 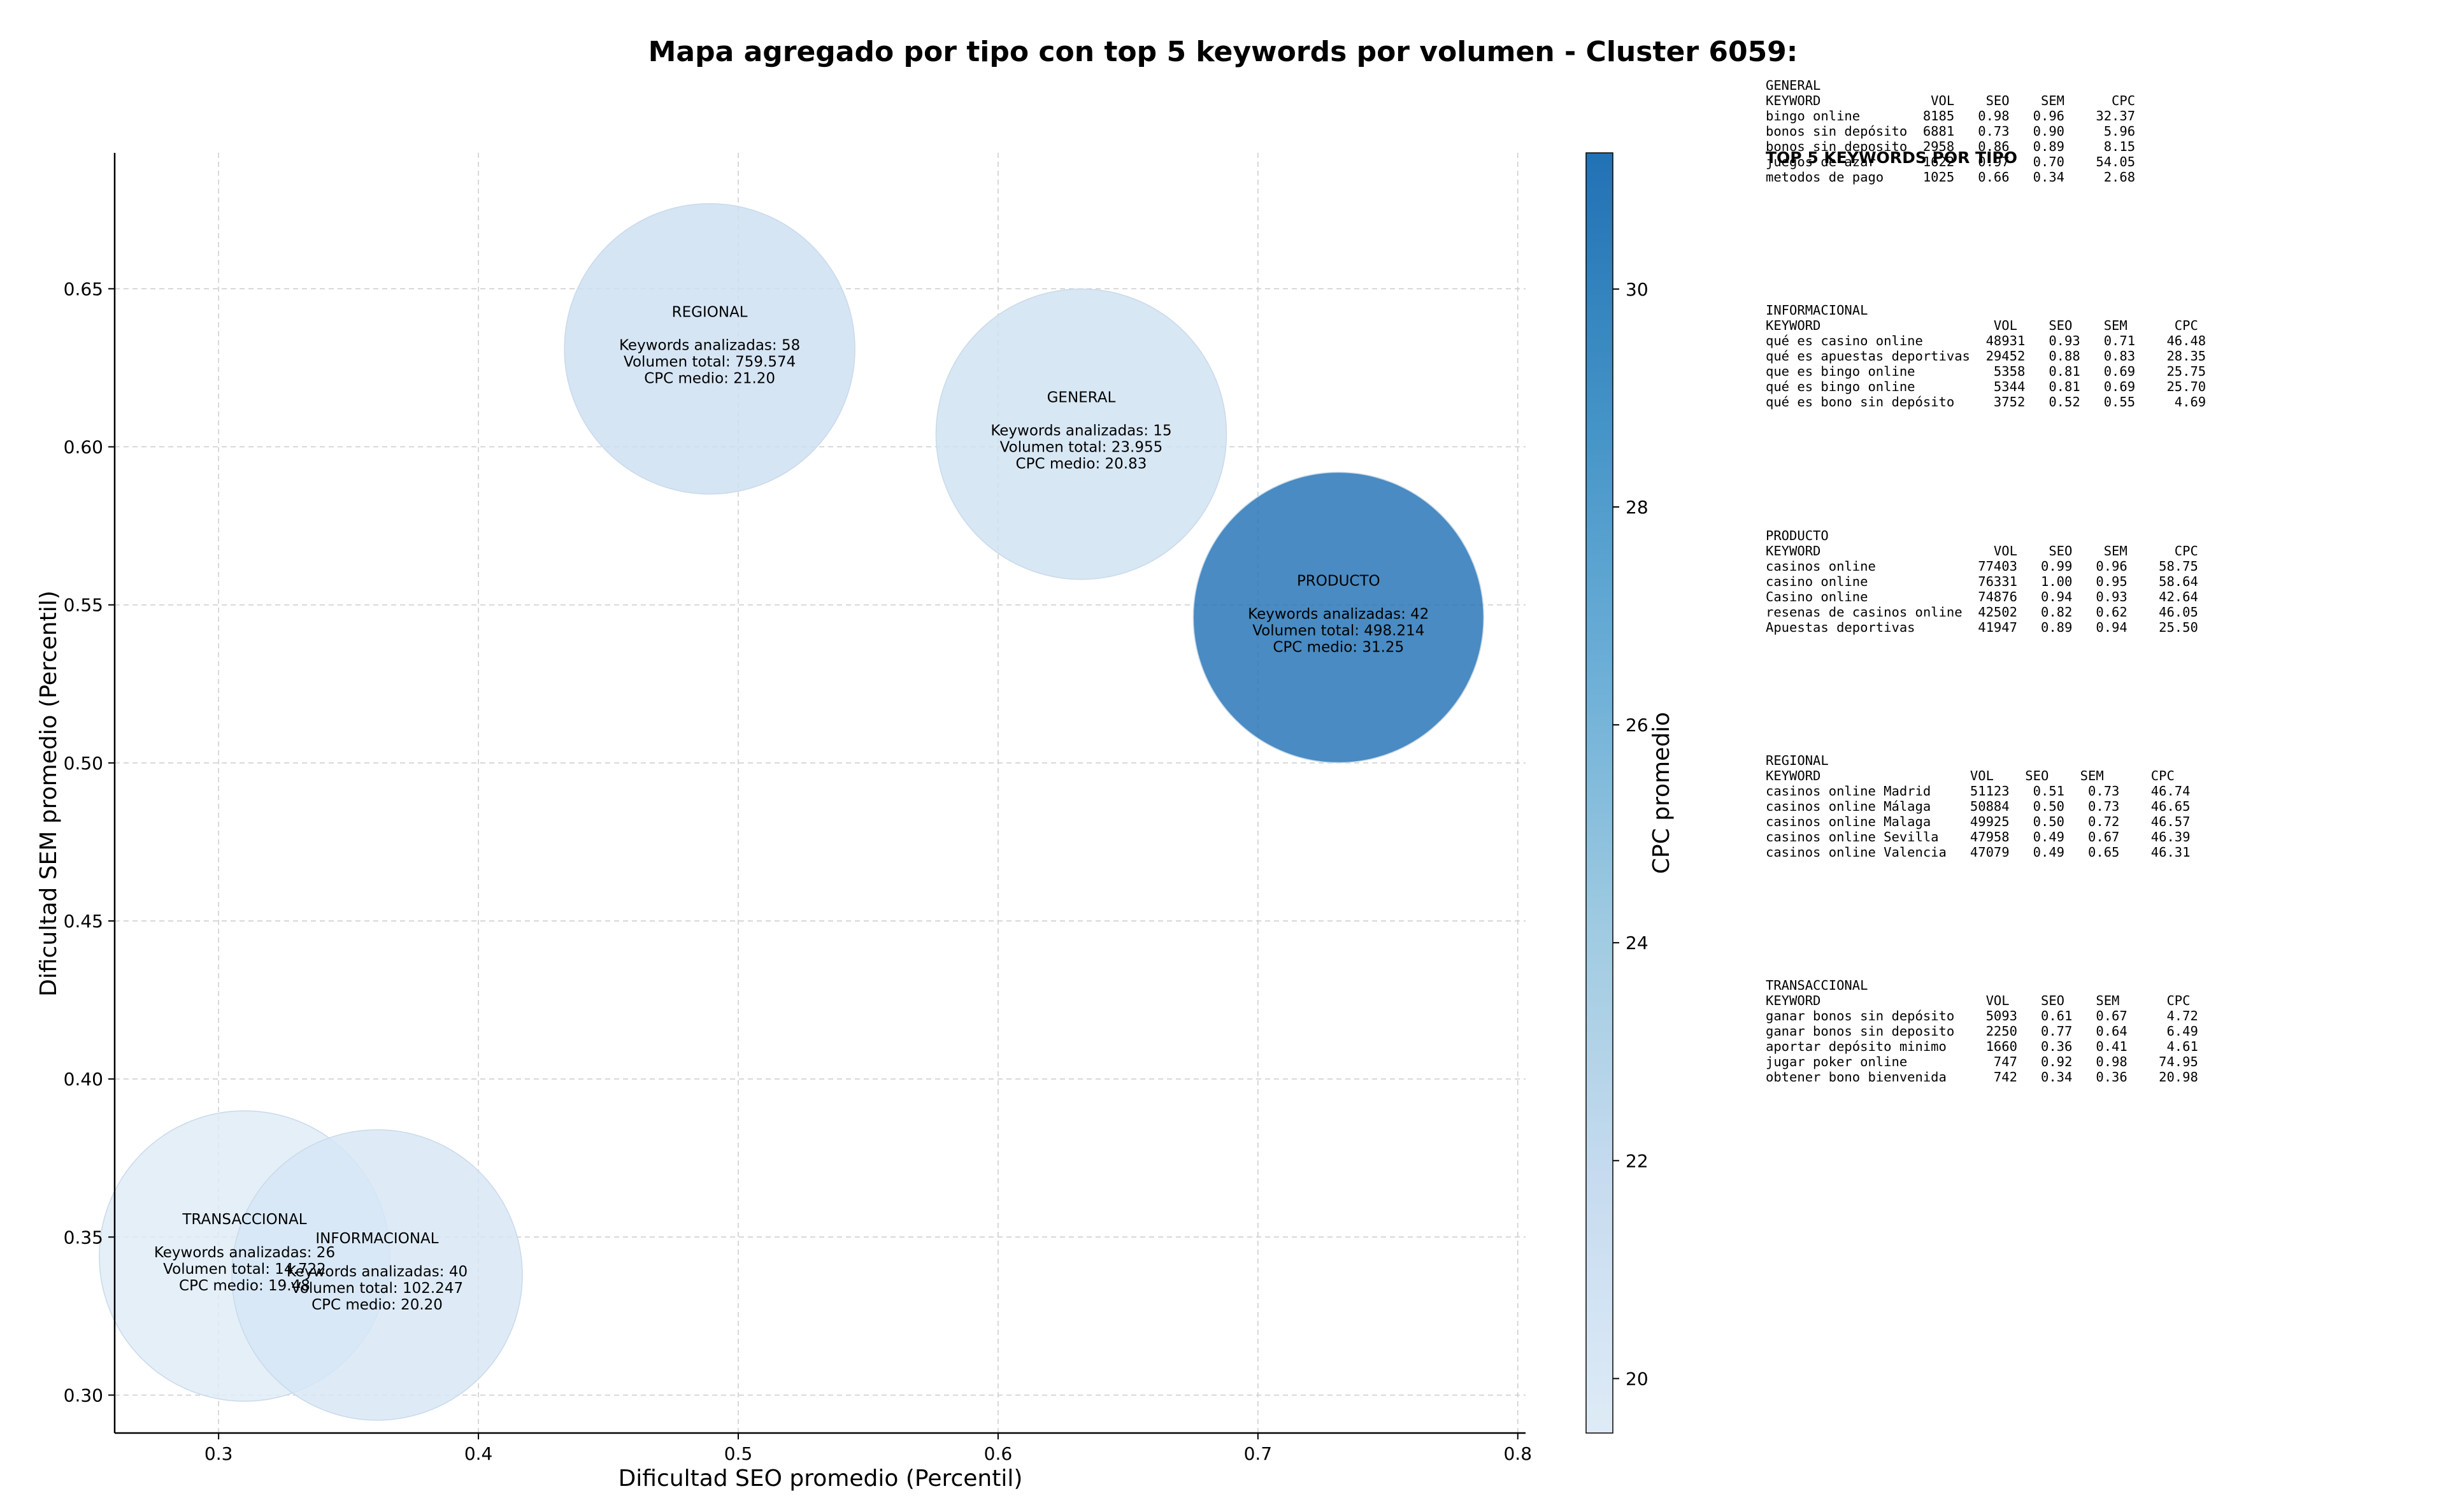 I want to click on bubble-cpc-label: CPC medio: 19.48, so click(x=244, y=1286).